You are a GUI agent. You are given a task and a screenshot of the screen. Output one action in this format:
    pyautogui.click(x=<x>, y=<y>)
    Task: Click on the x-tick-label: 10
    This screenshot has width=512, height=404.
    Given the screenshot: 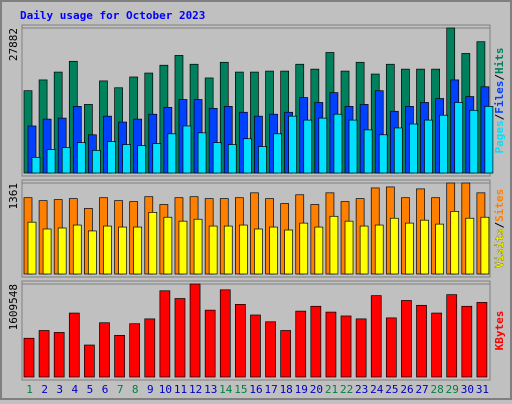 What is the action you would take?
    pyautogui.click(x=165, y=389)
    